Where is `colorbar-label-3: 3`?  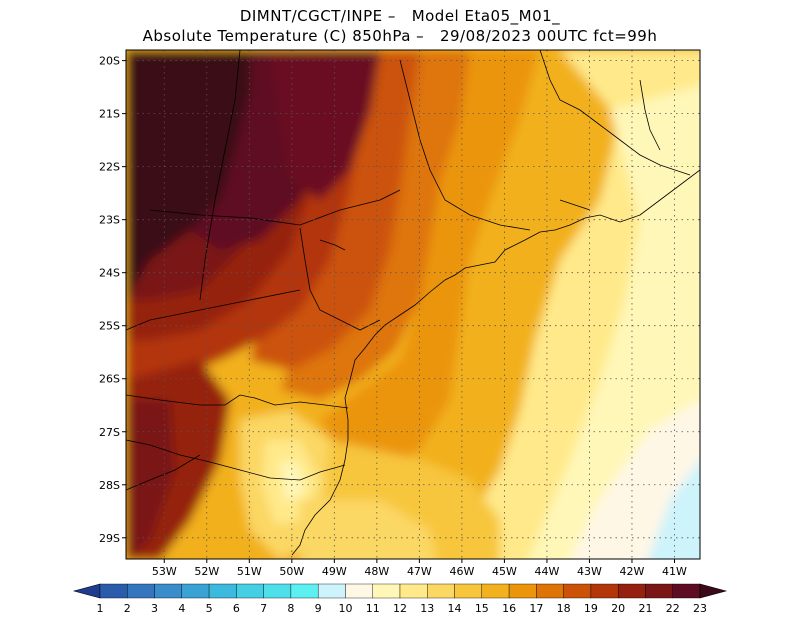 colorbar-label-3: 3 is located at coordinates (154, 608).